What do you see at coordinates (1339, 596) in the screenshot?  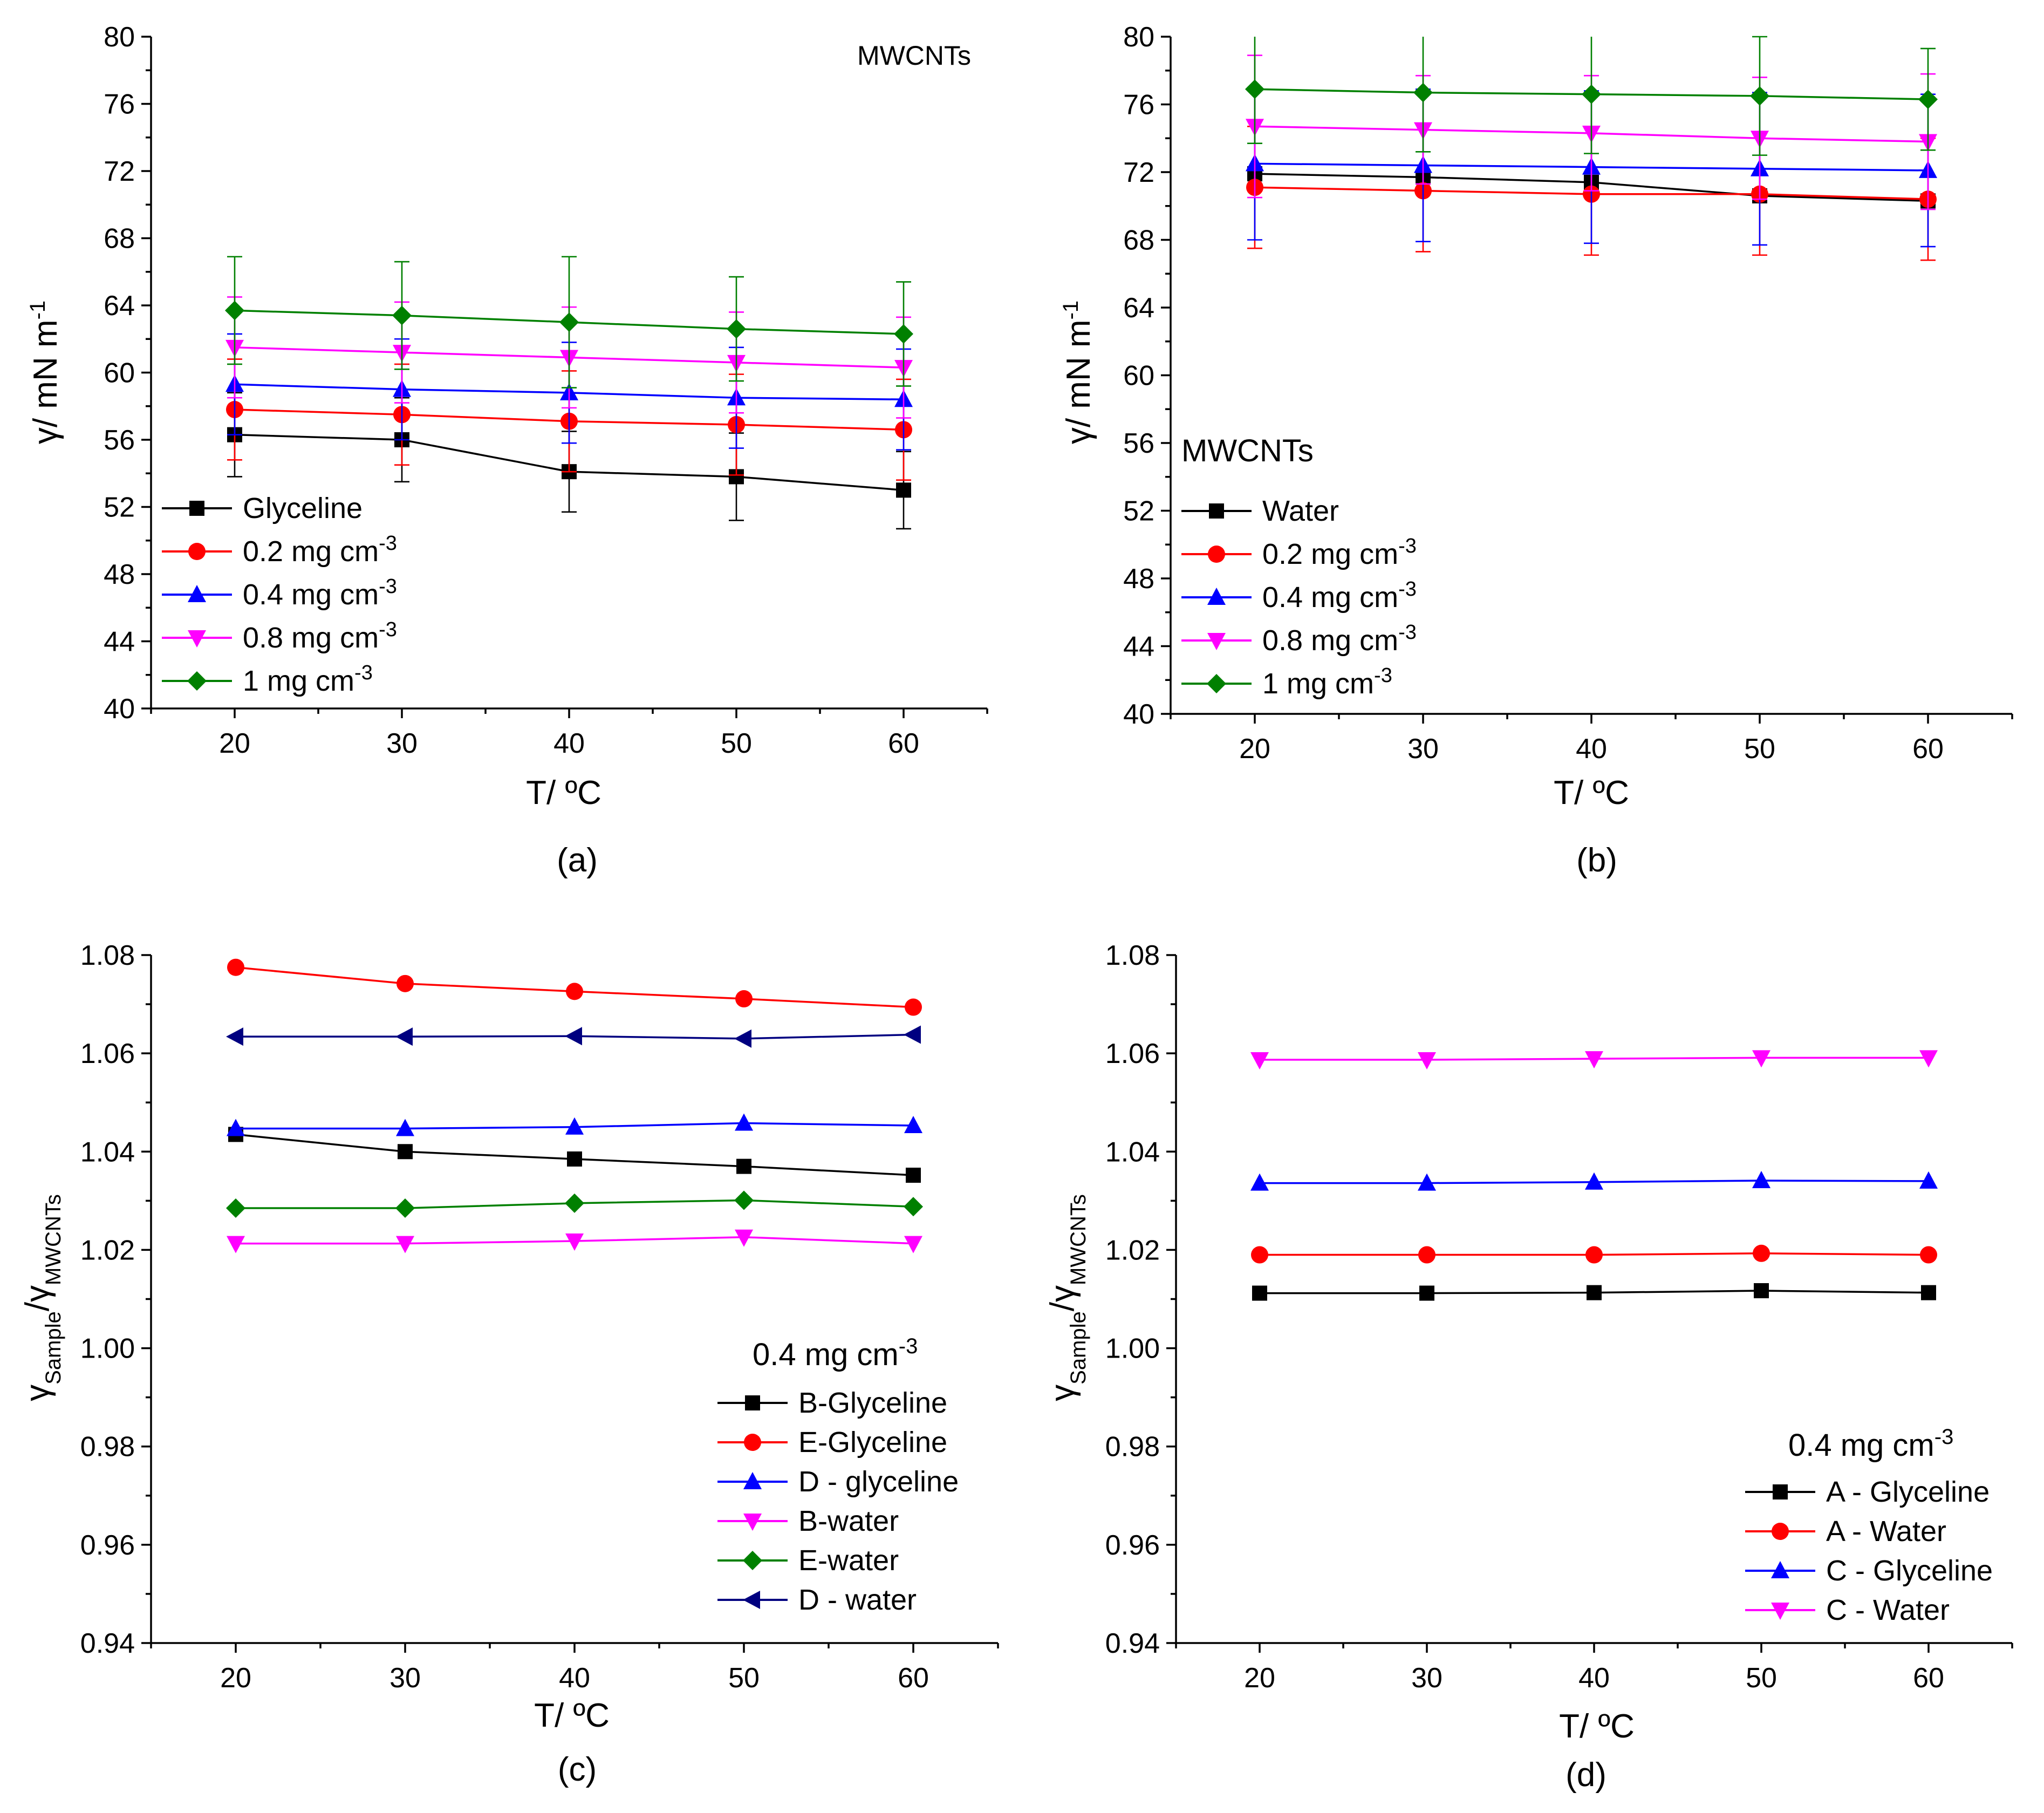 I see `legend-label: 0.4 mg cm-3` at bounding box center [1339, 596].